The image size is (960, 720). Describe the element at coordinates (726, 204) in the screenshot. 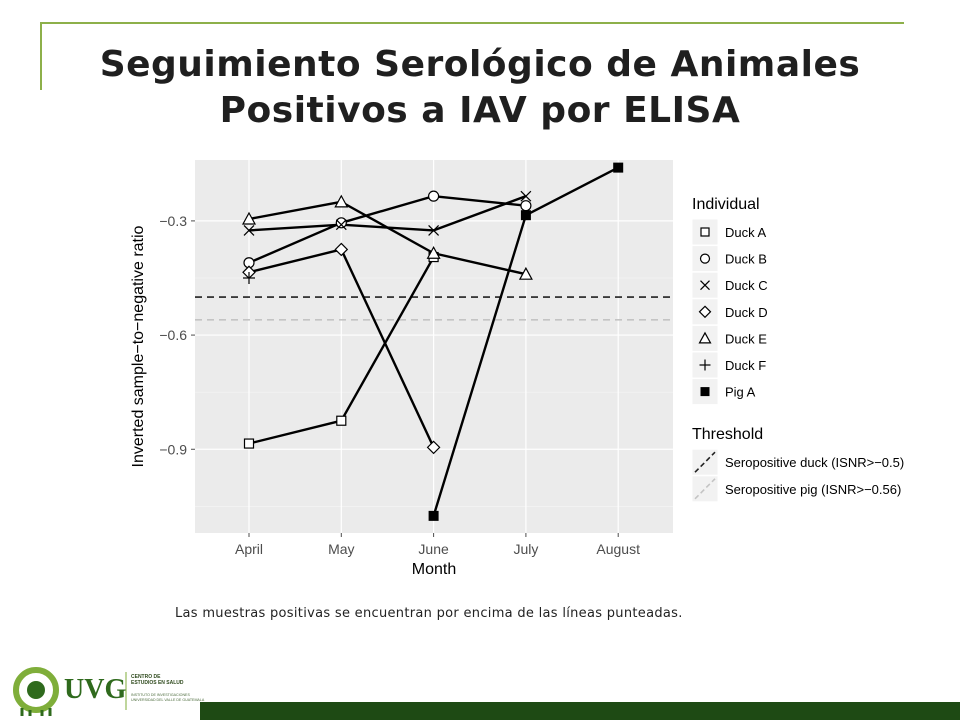

I see `legend-title: Individual` at that location.